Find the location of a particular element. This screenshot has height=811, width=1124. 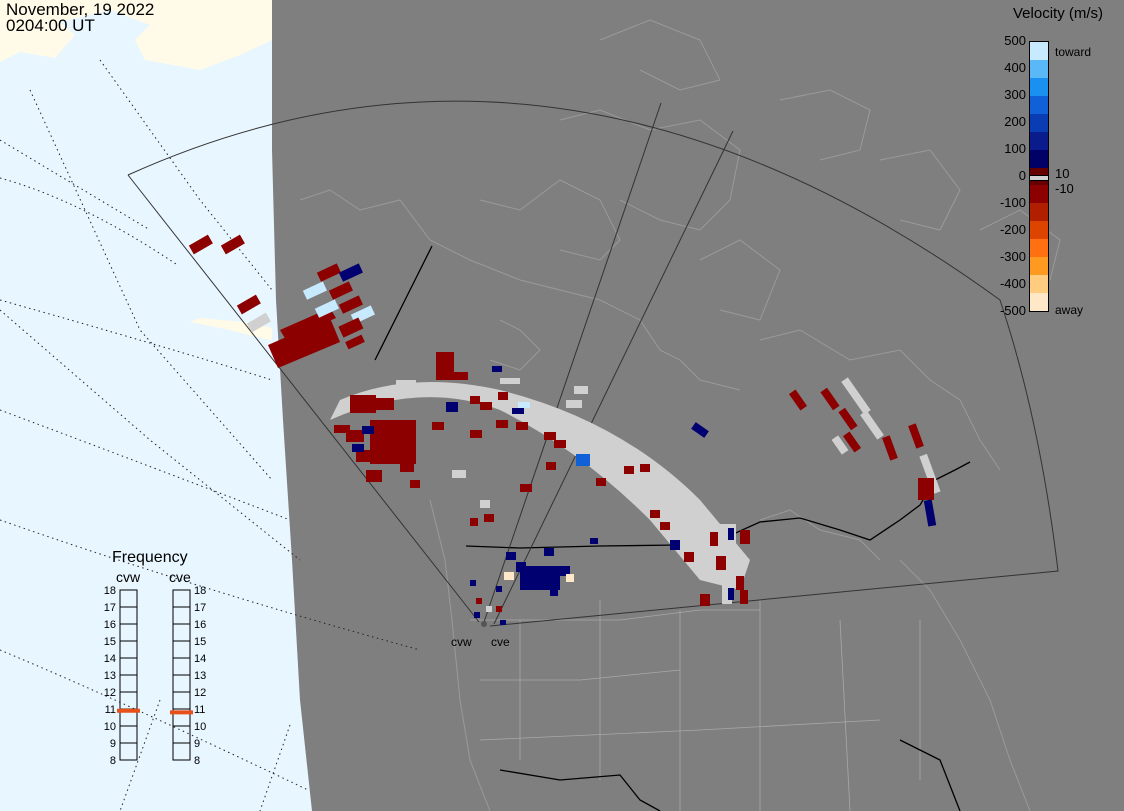

velocity-tick-10: 10 is located at coordinates (1062, 173).